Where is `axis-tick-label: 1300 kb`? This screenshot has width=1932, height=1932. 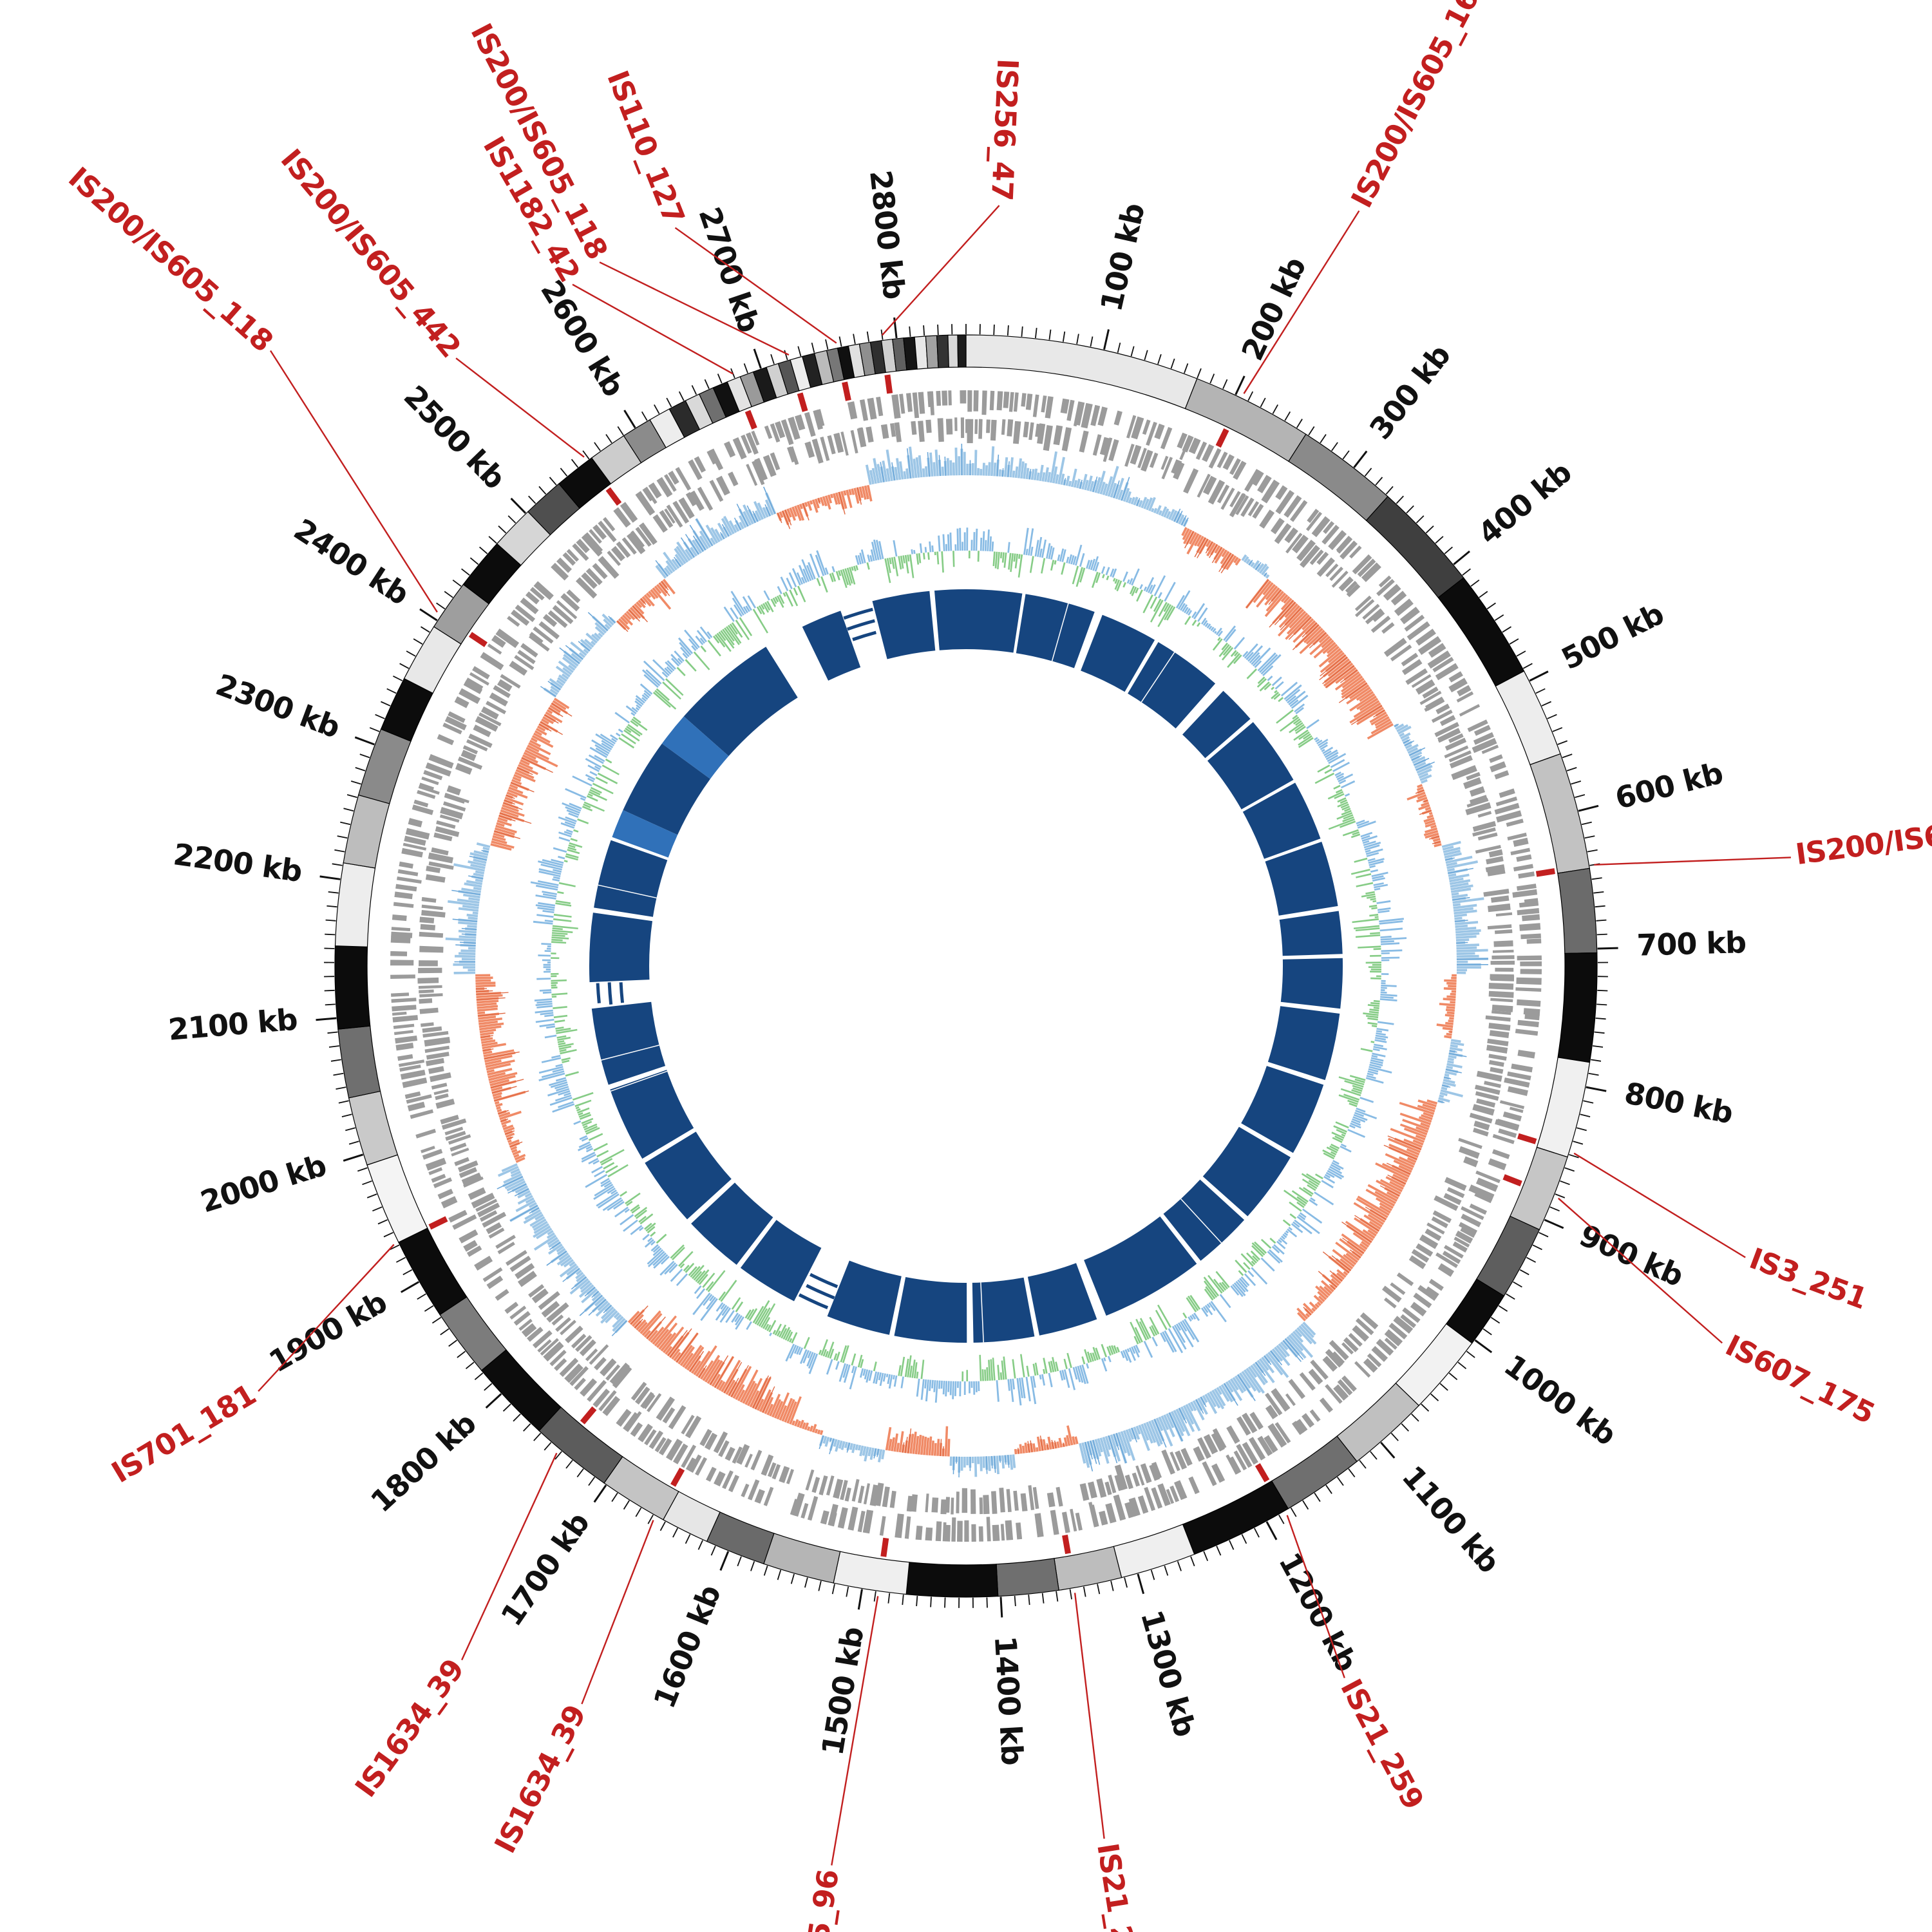 axis-tick-label: 1300 kb is located at coordinates (1168, 1673).